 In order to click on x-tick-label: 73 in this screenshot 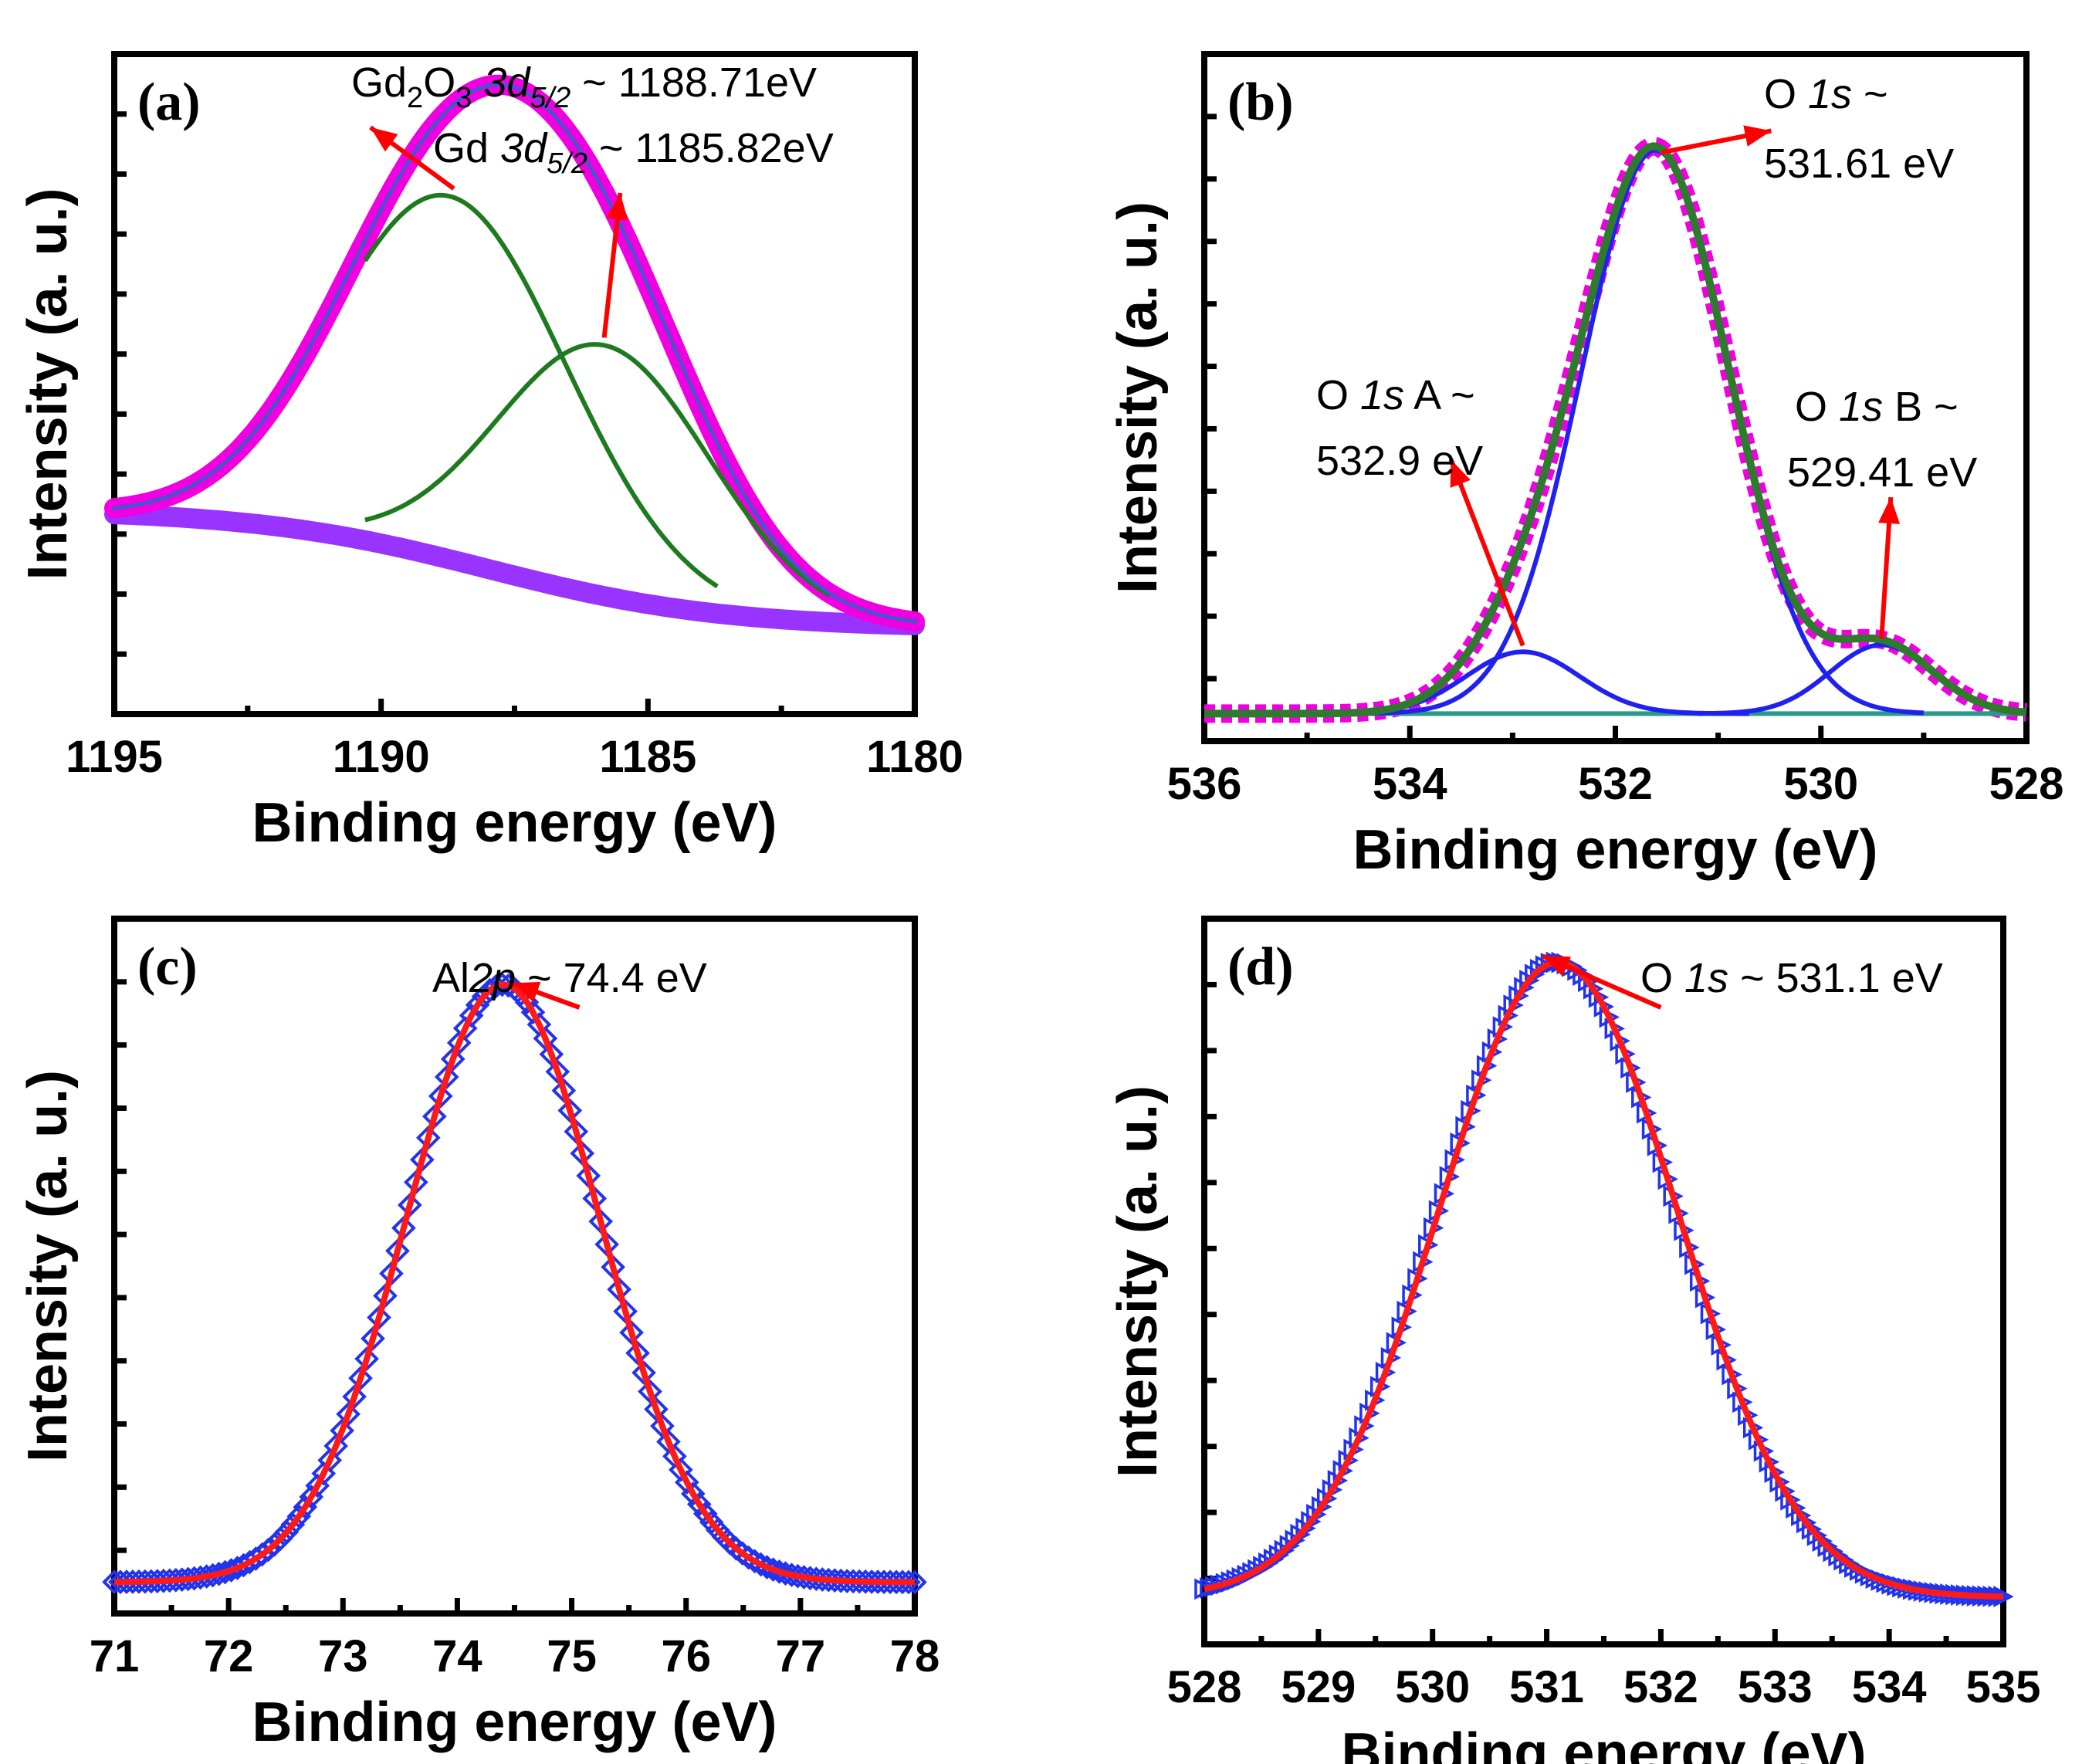, I will do `click(343, 1656)`.